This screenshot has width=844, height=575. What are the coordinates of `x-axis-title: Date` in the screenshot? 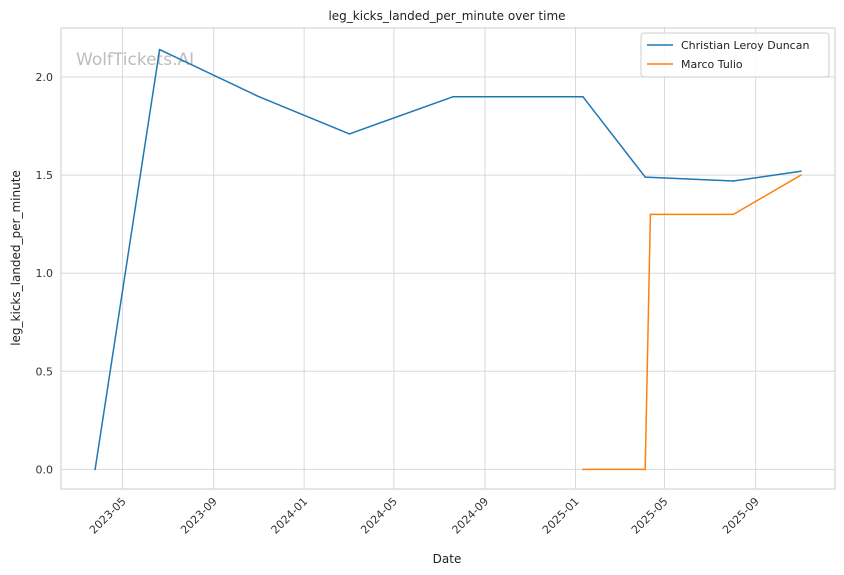 It's located at (447, 559).